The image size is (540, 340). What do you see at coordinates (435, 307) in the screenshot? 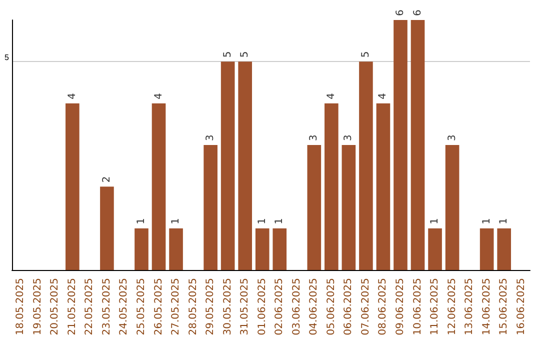
I see `x-tick-label: 11.06.2025` at bounding box center [435, 307].